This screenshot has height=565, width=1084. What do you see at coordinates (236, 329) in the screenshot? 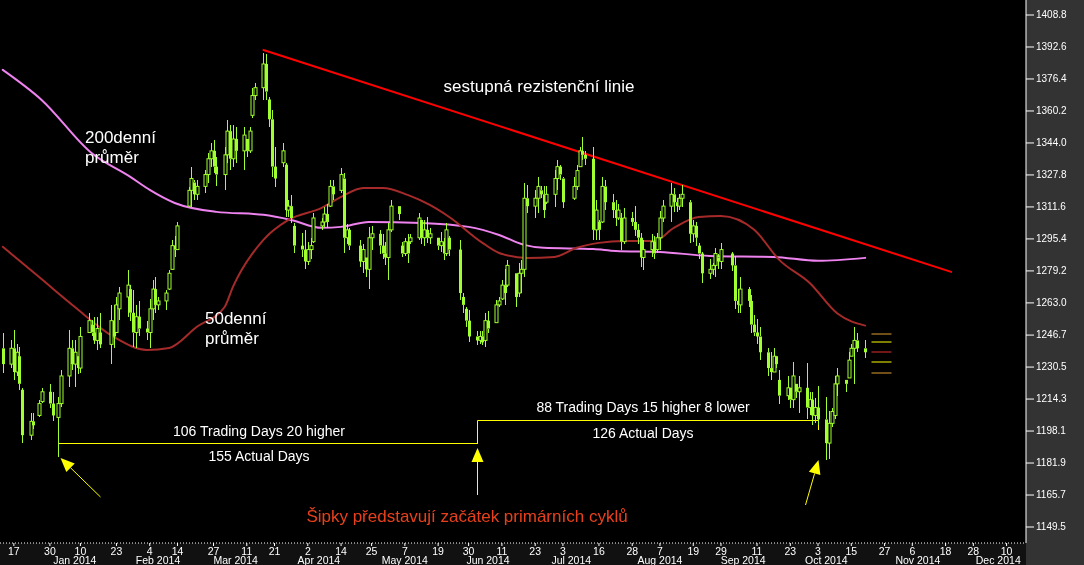
I see `annotation: 50denní průměr` at bounding box center [236, 329].